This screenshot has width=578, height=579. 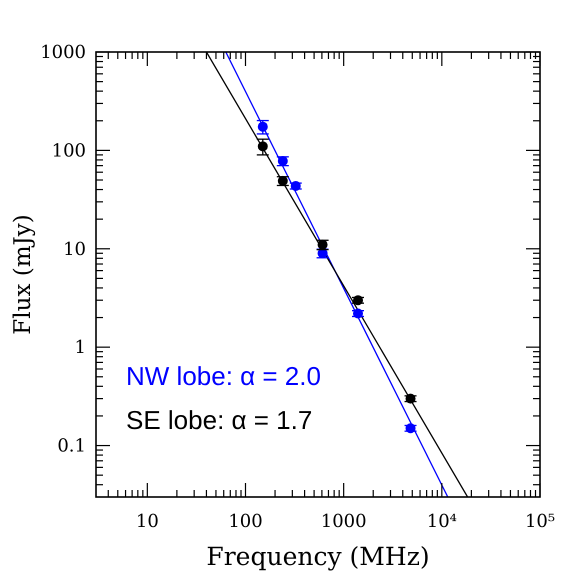 I want to click on y-axis-title: Flux (mJy), so click(x=23, y=274).